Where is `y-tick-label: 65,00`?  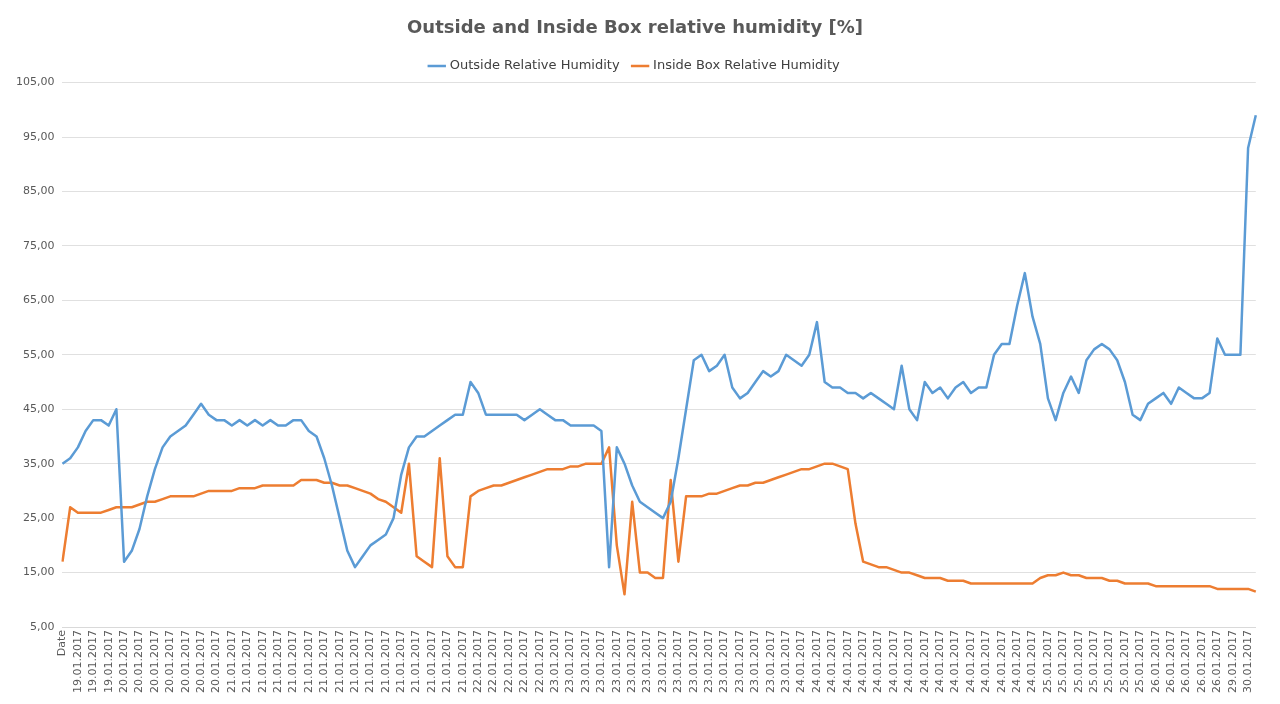
y-tick-label: 65,00 is located at coordinates (38, 300).